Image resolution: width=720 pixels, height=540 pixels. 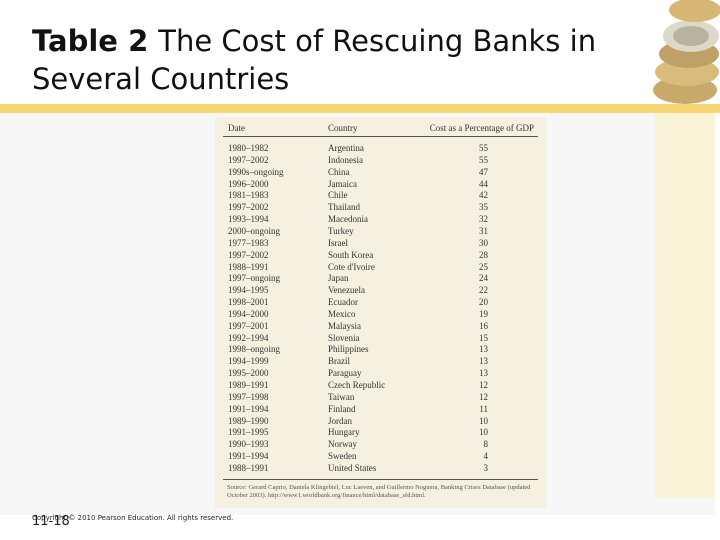 I want to click on cost-cell: 30, so click(x=483, y=242).